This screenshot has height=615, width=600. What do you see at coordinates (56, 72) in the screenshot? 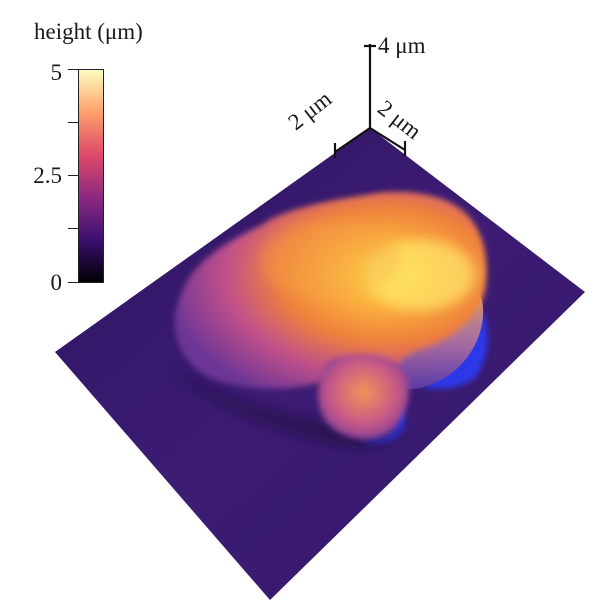
I see `colorbar-label-max: 5` at bounding box center [56, 72].